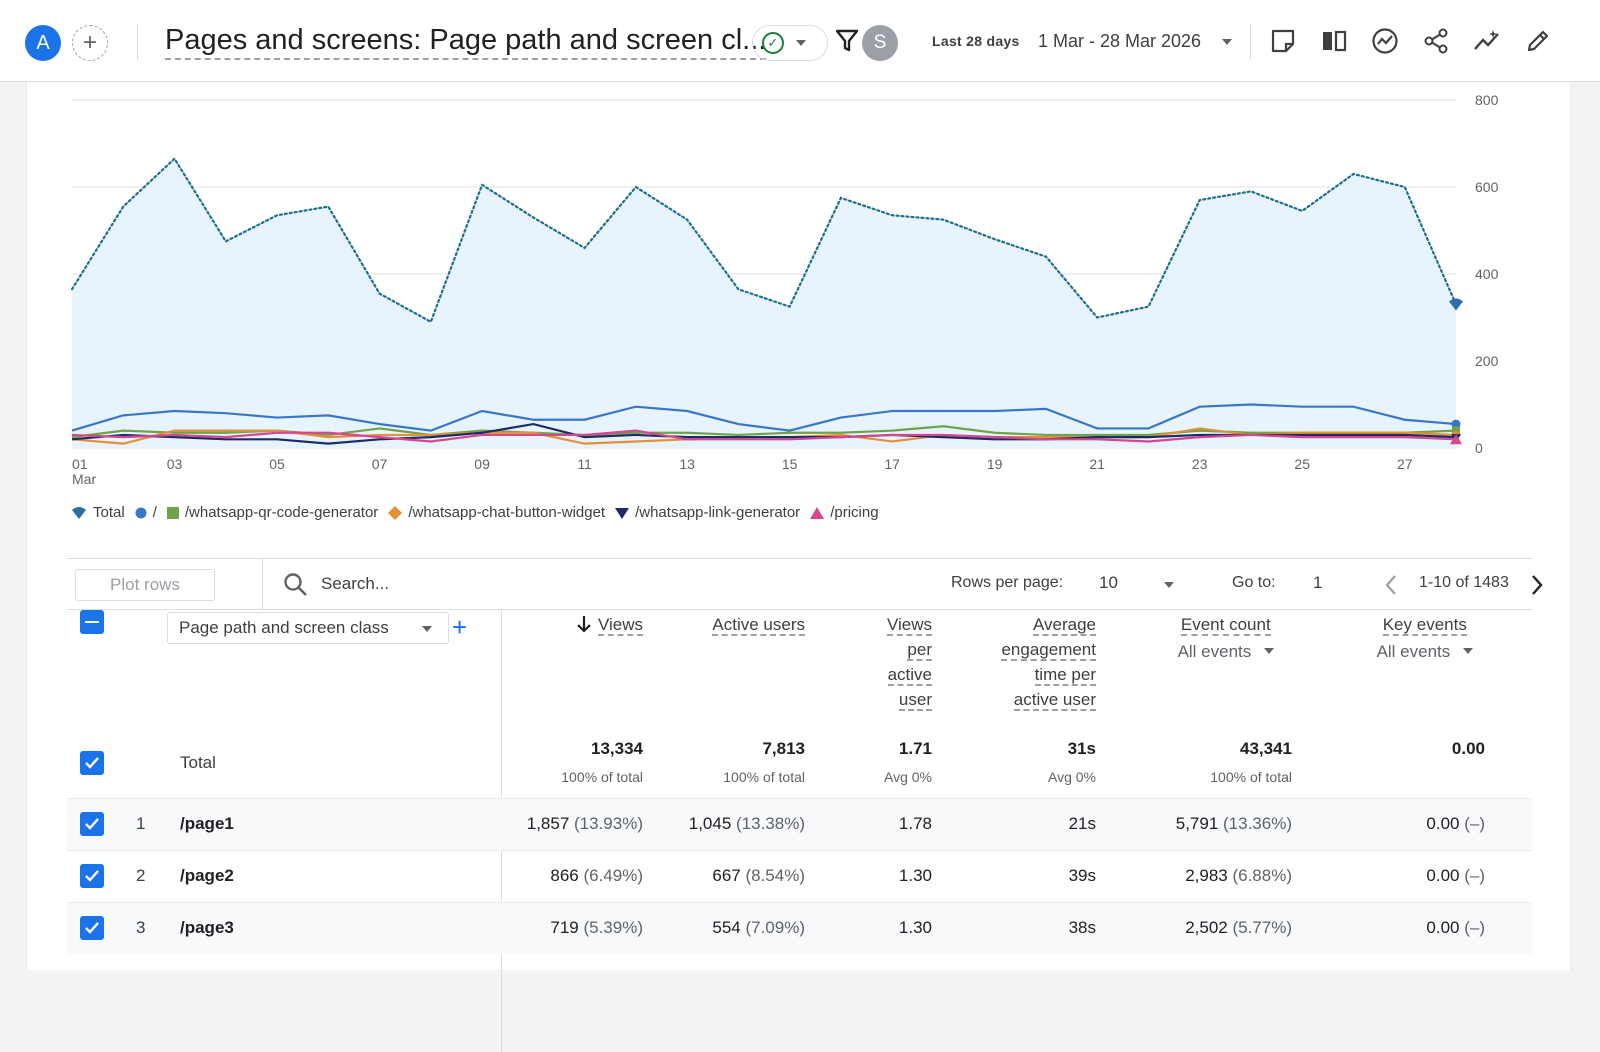 This screenshot has height=1052, width=1600. What do you see at coordinates (198, 762) in the screenshot?
I see `total-label: Total` at bounding box center [198, 762].